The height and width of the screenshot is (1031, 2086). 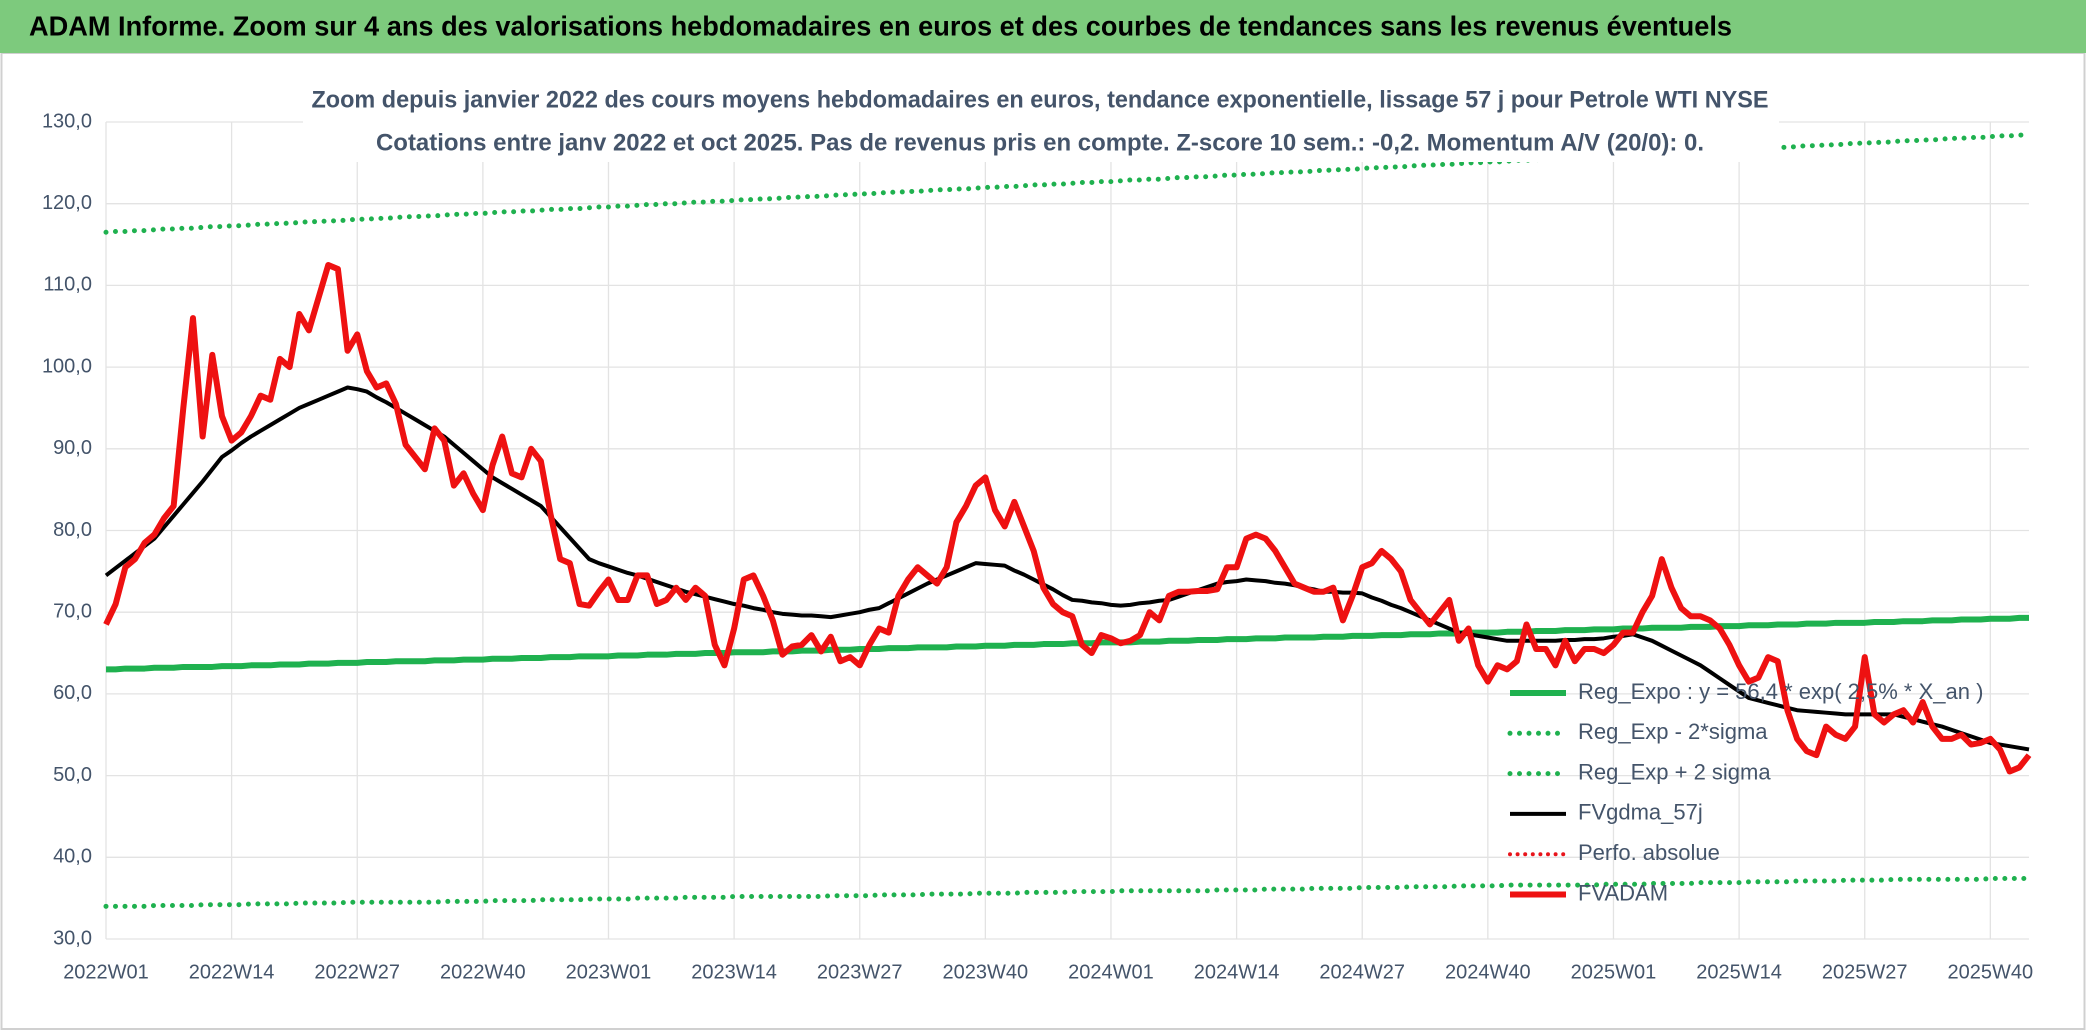 I want to click on x-tick-label: 2022W40, so click(x=483, y=972).